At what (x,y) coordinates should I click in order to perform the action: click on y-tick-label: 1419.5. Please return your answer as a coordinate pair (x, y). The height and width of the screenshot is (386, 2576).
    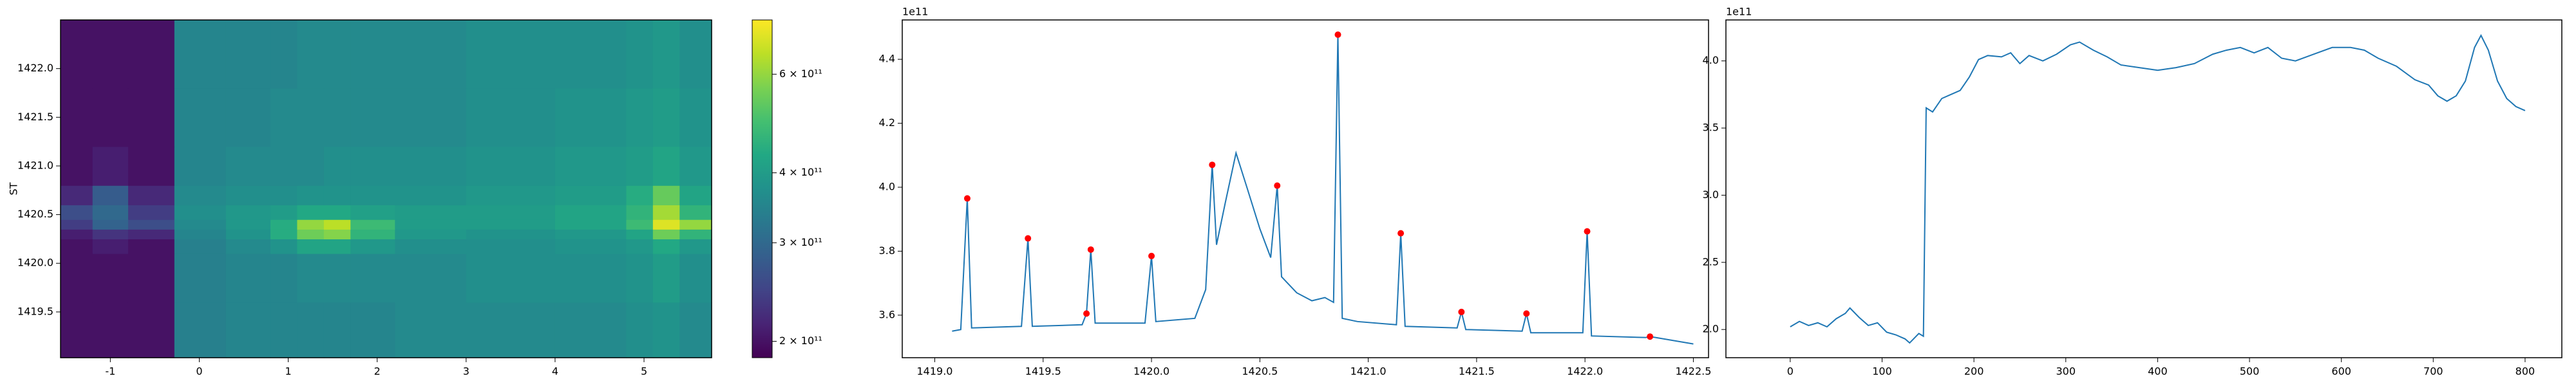
    Looking at the image, I should click on (35, 311).